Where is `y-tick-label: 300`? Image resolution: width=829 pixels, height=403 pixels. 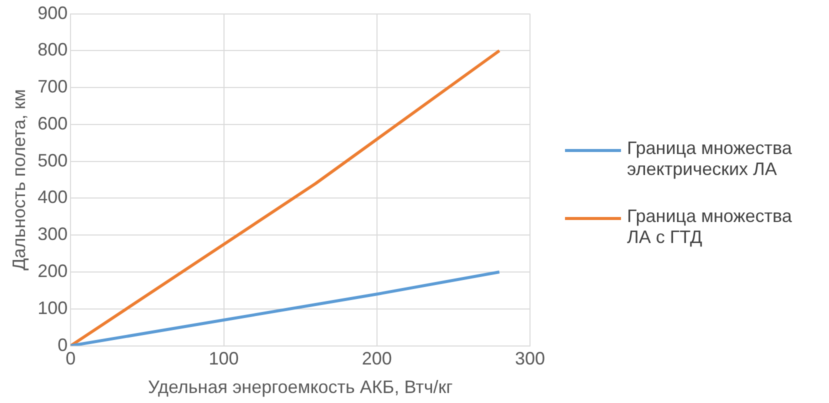 y-tick-label: 300 is located at coordinates (53, 234).